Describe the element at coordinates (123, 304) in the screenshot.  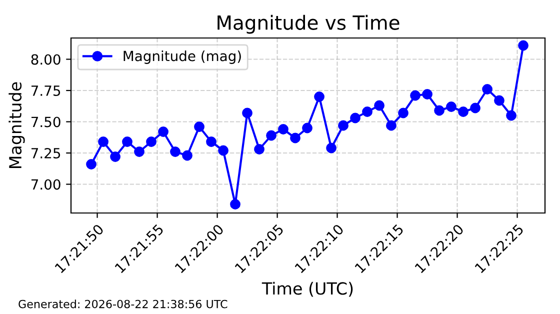
I see `text: Generated: 2026-08-22 21:38:56 UTC` at that location.